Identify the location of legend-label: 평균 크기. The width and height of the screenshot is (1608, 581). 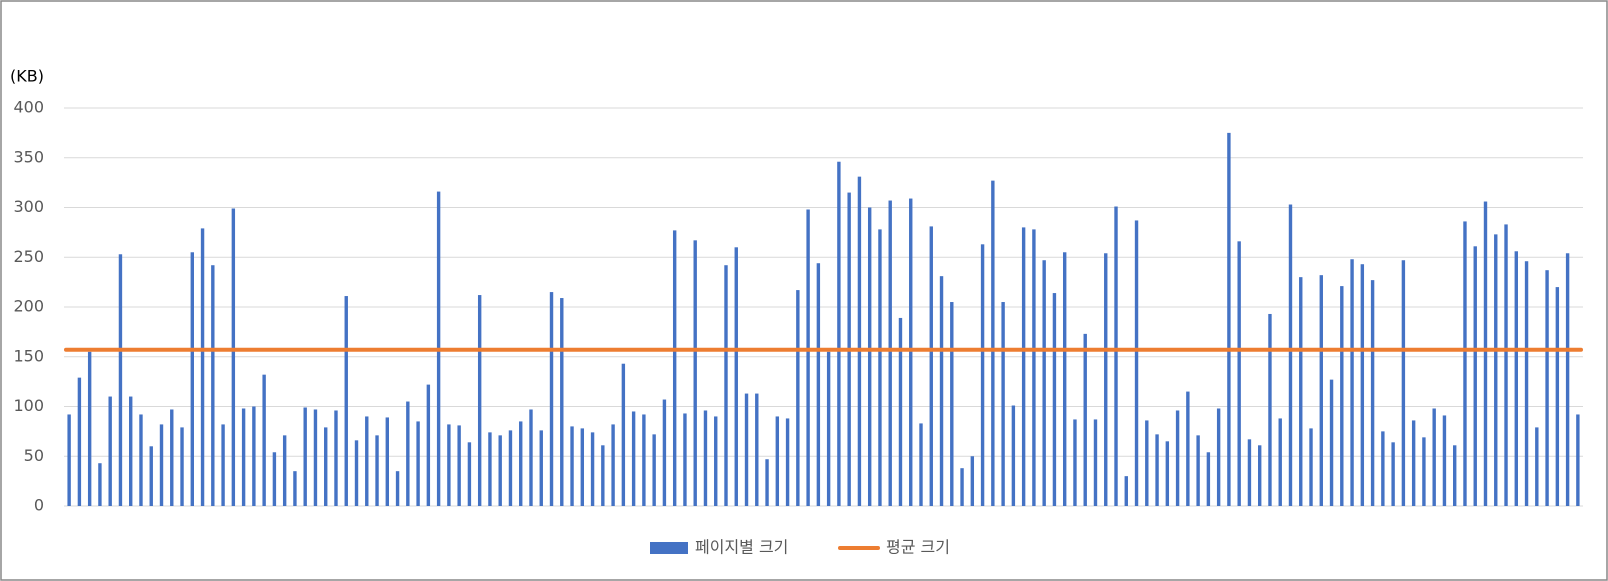
(918, 547).